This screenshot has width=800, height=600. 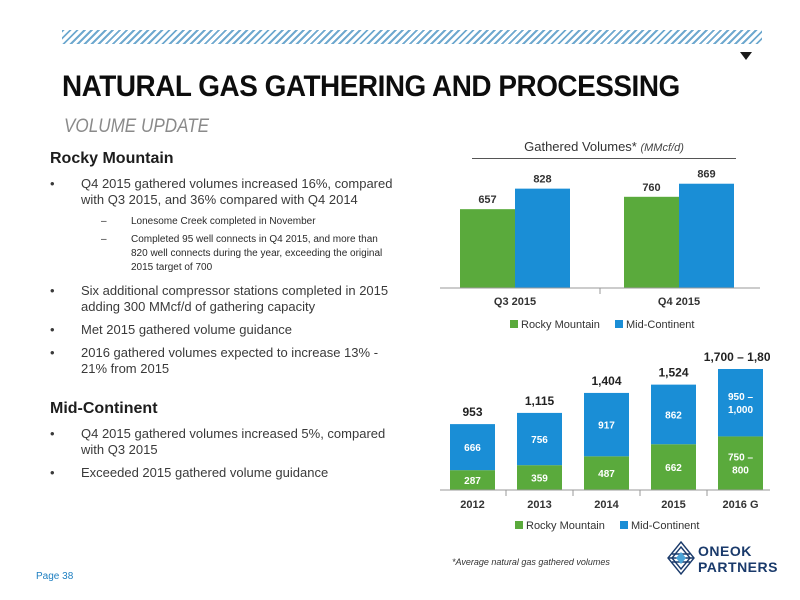 I want to click on company-logo: ONEOK PARTNERS, so click(x=721, y=560).